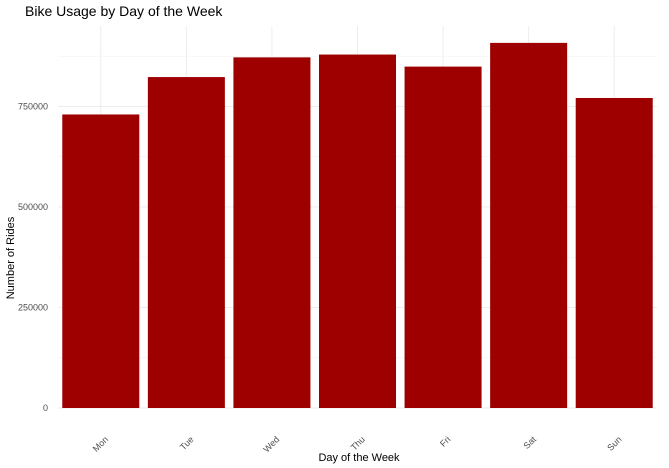 This screenshot has width=669, height=468. I want to click on y-axis-ticks: 0 250000 500000 750000, so click(33, 257).